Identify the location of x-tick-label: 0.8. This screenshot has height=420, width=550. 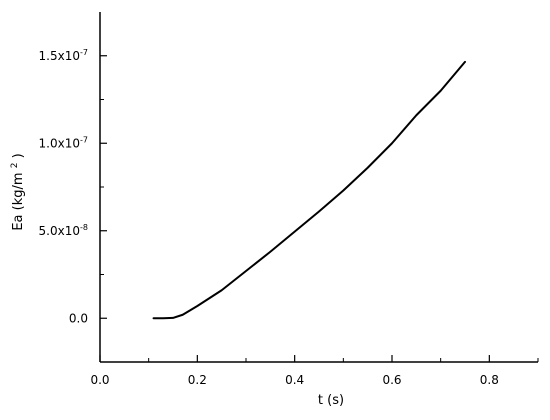
(489, 380).